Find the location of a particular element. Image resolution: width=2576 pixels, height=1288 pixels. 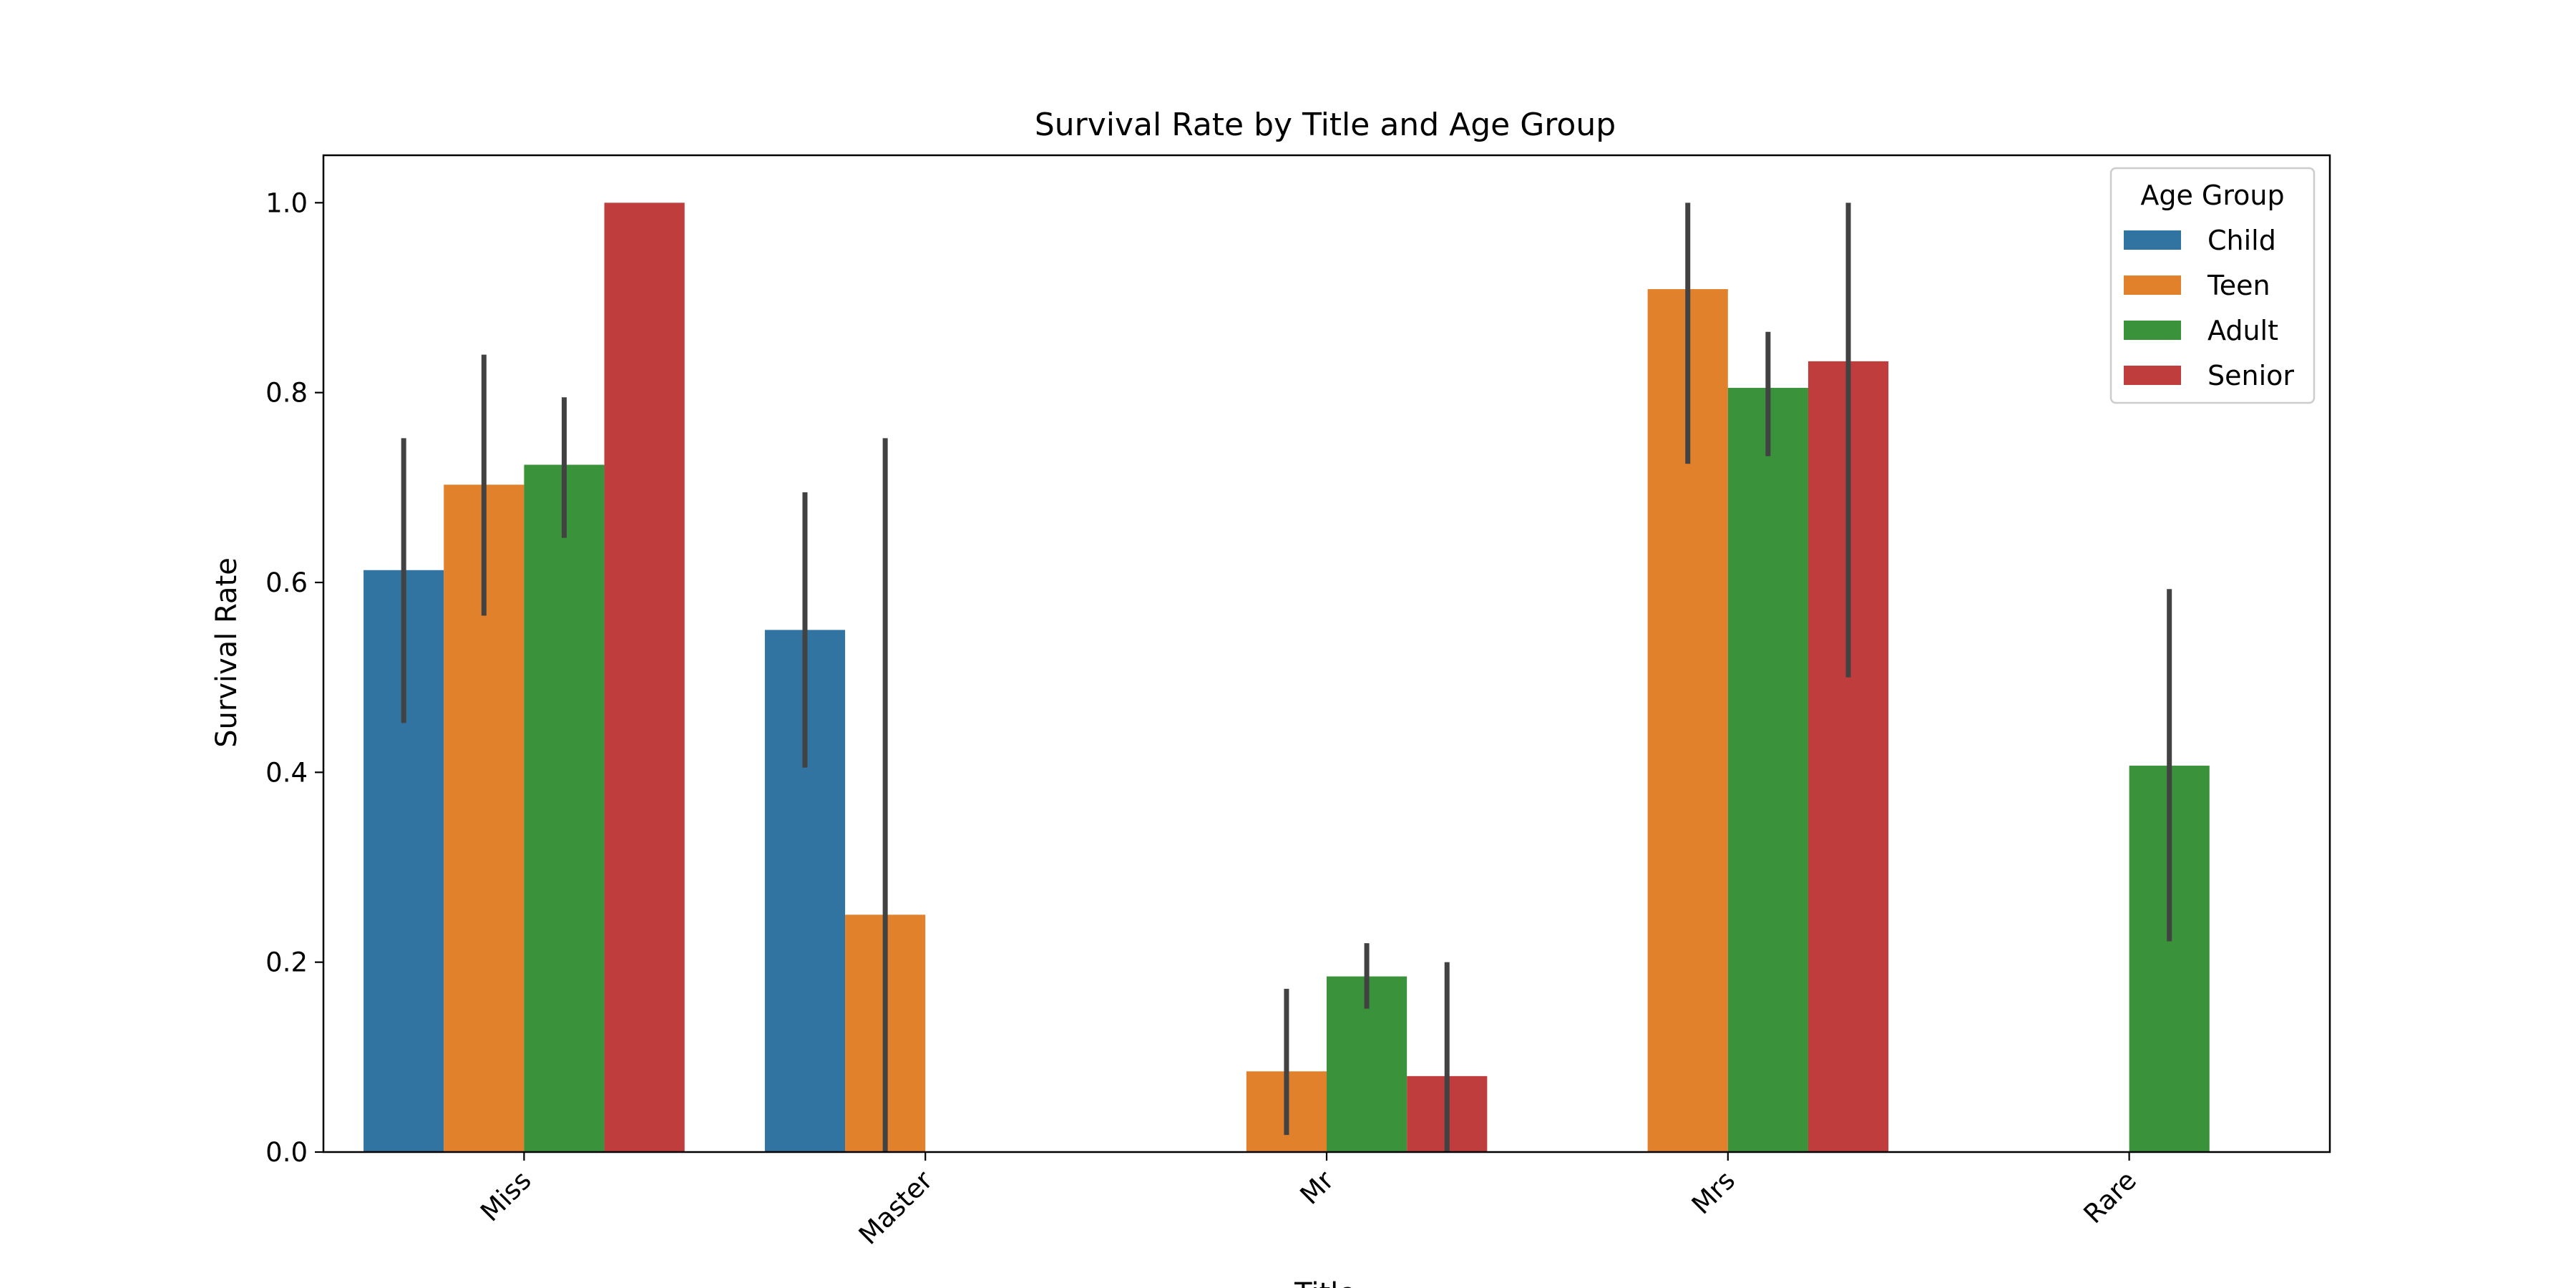

x-tick-label-miss: Miss is located at coordinates (505, 1196).